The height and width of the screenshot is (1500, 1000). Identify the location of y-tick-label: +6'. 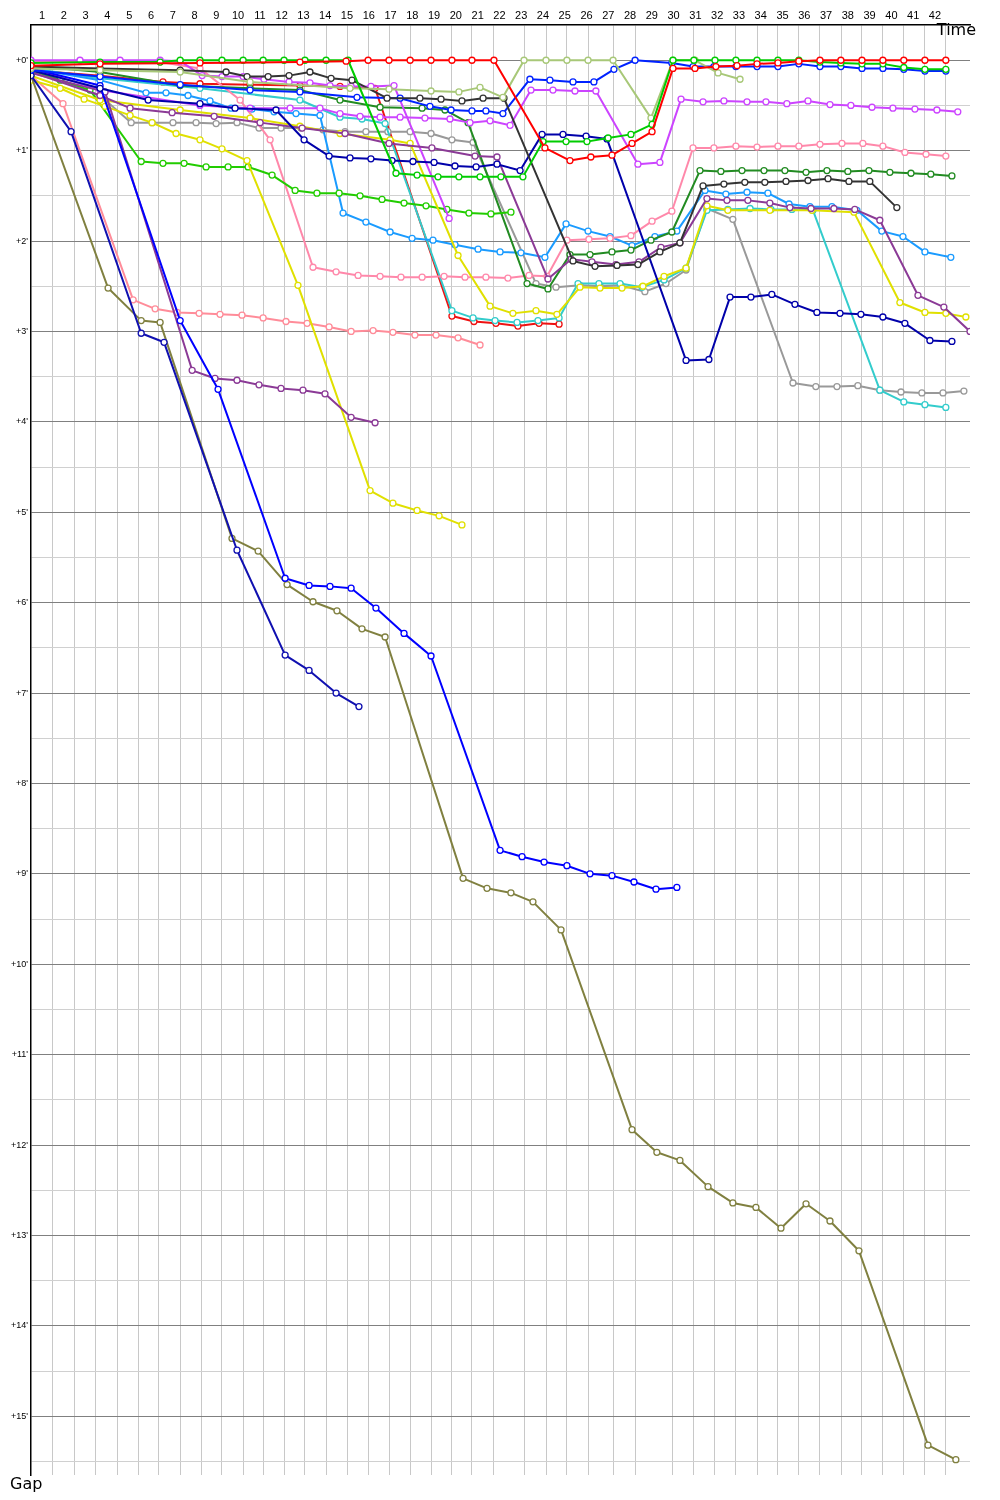
(22, 602).